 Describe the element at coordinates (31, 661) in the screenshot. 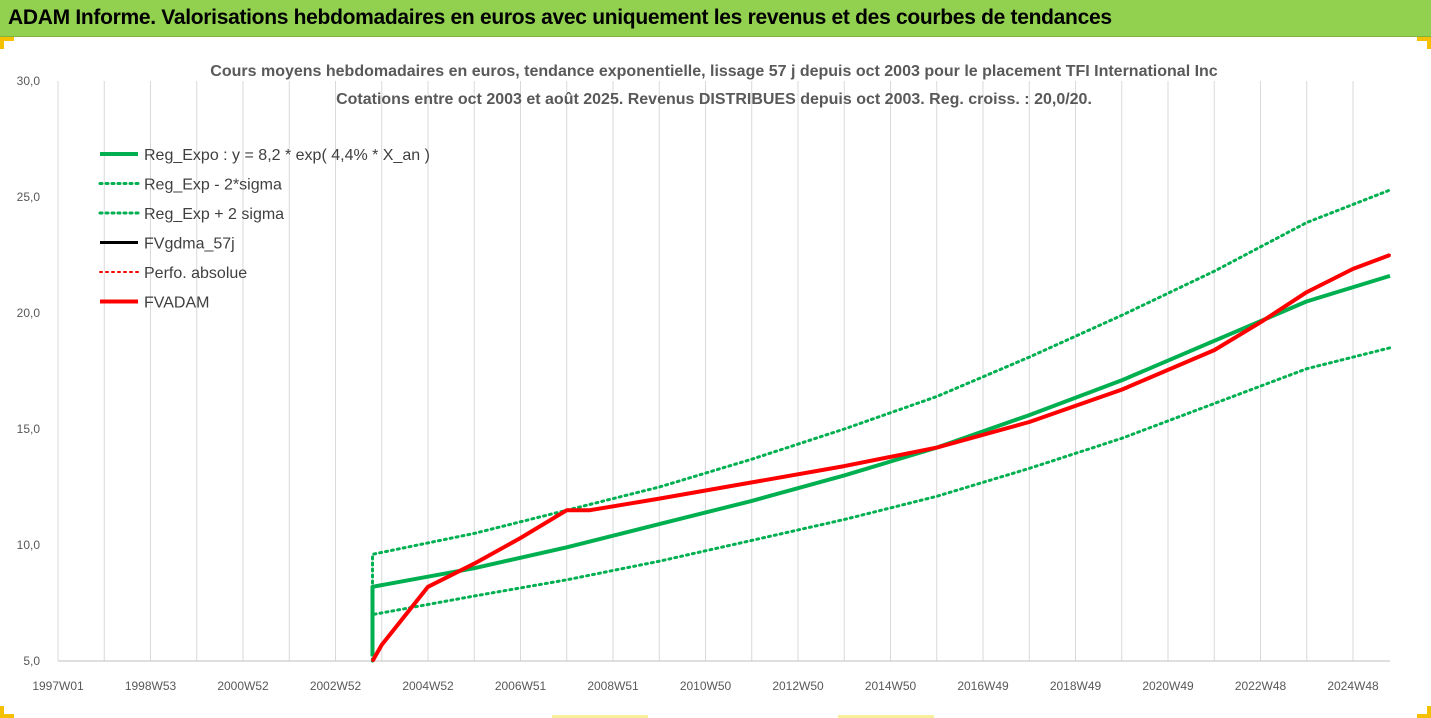

I see `y-tick-label: 5,0` at that location.